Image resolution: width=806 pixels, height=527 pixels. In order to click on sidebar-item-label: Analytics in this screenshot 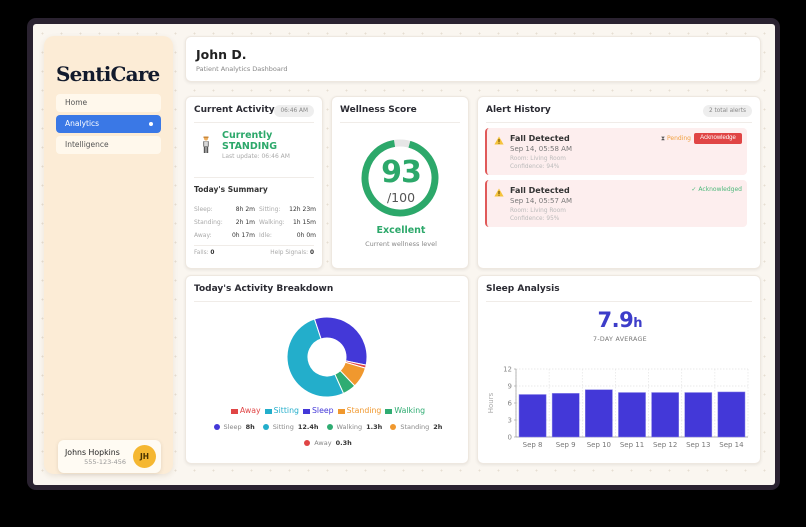, I will do `click(82, 123)`.